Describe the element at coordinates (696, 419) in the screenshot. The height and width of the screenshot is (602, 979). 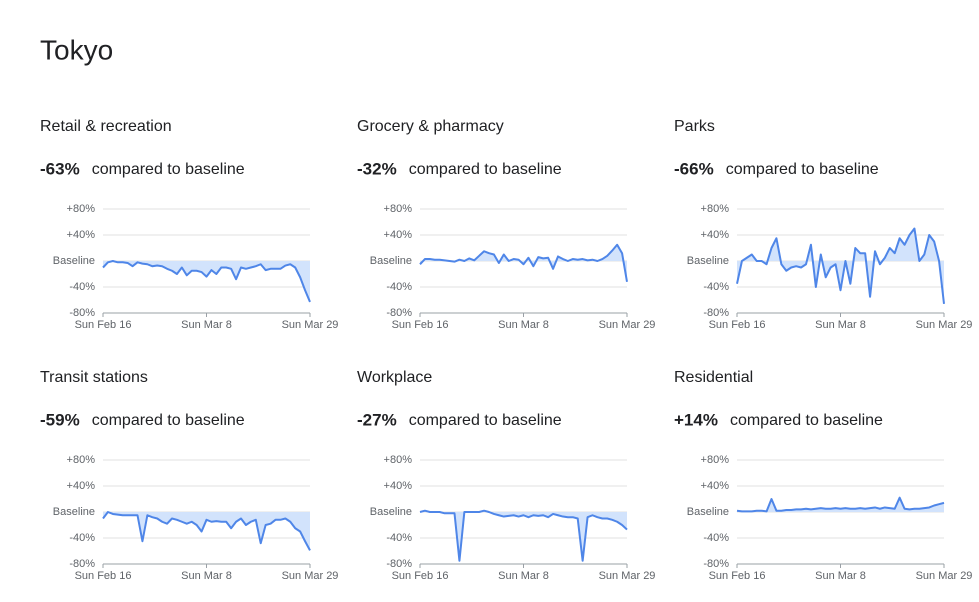
I see `summary-value: +14%` at that location.